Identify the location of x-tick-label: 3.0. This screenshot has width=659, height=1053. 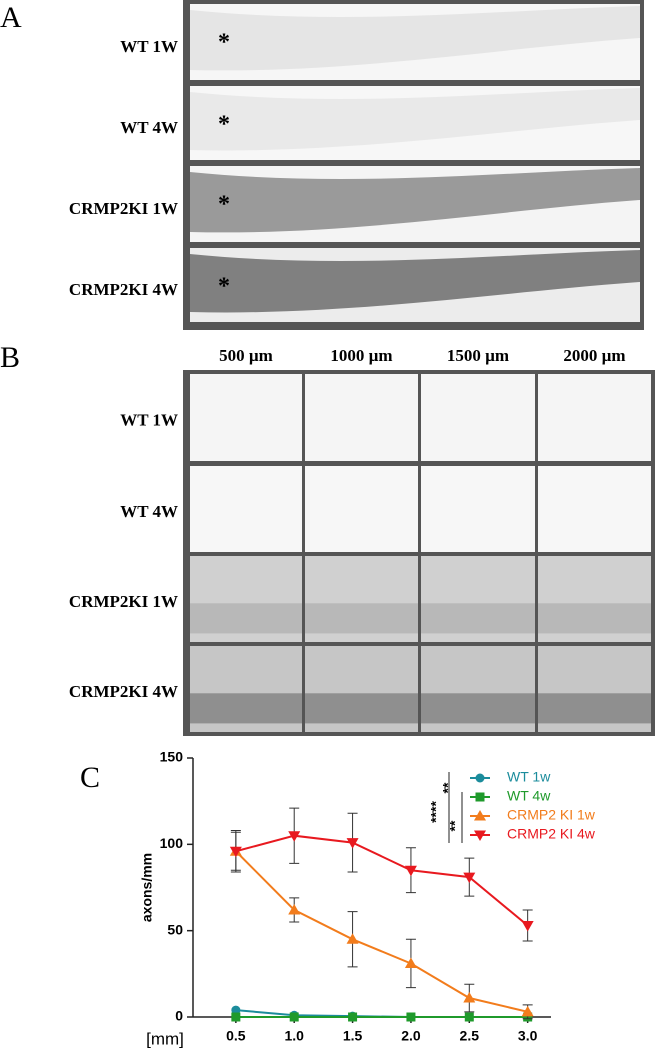
(528, 1036).